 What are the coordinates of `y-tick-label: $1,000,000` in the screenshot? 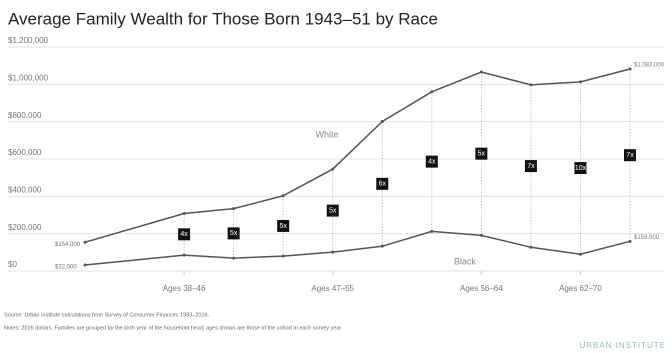 It's located at (28, 77).